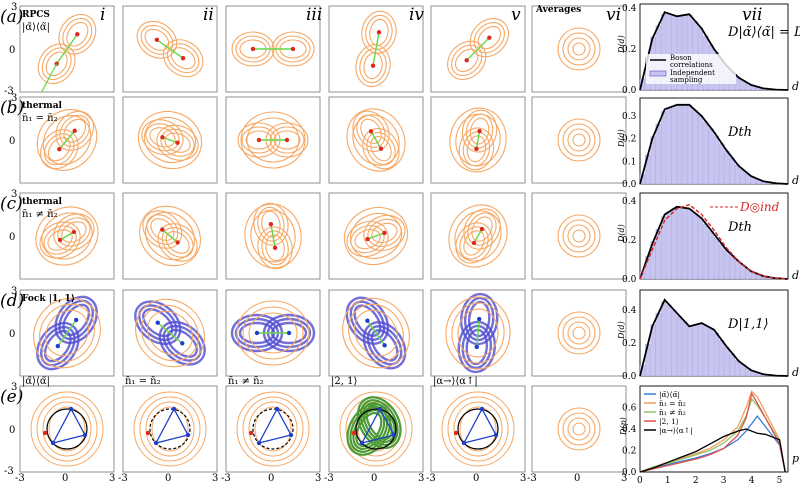 The height and width of the screenshot is (485, 800). Describe the element at coordinates (11, 204) in the screenshot. I see `row-label: (c)` at that location.